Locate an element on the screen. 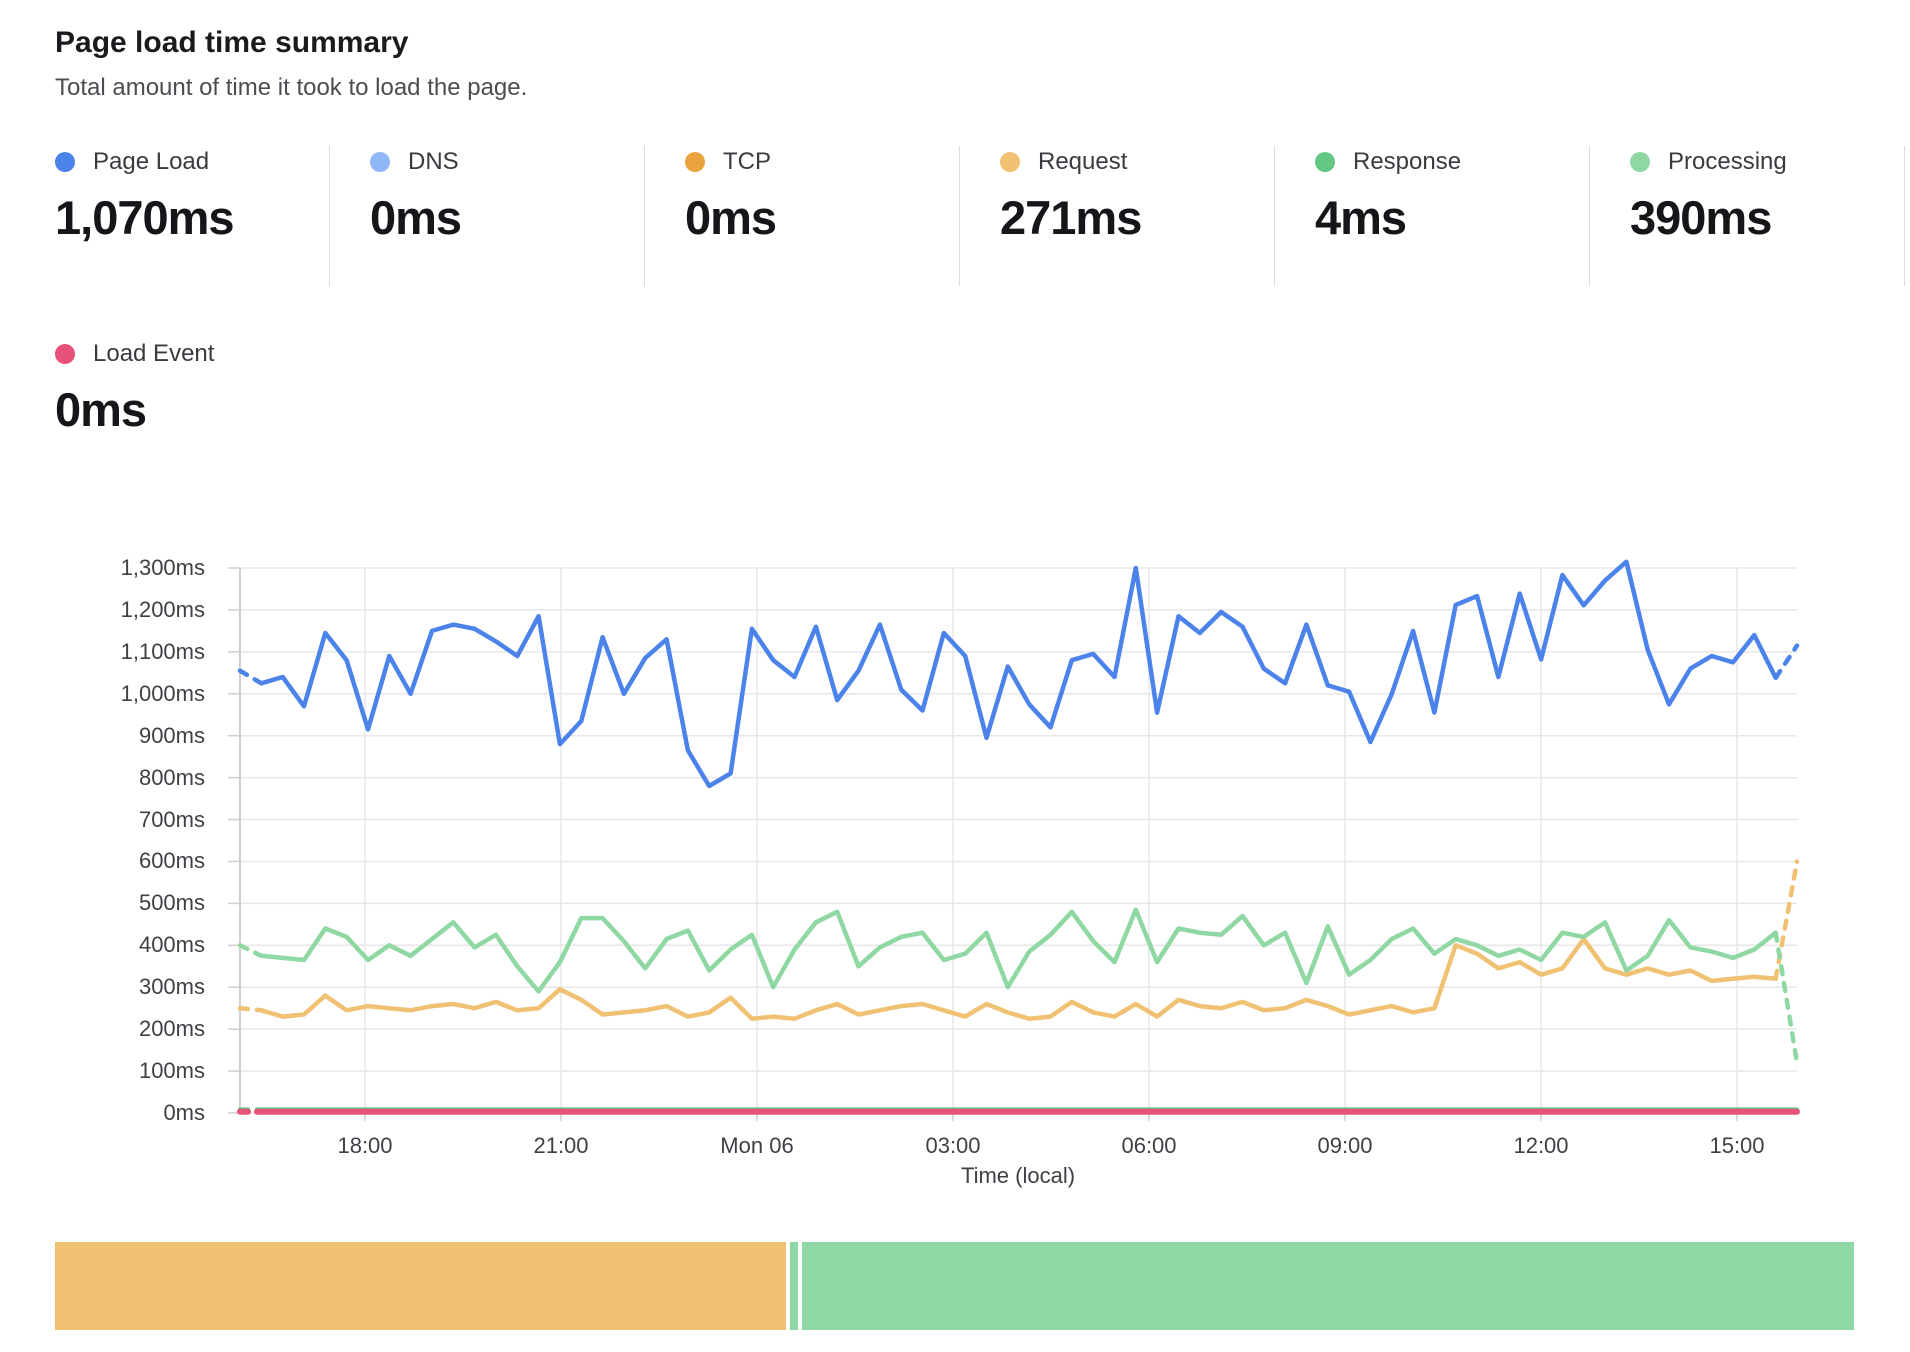 This screenshot has height=1352, width=1910. series-request-dash-start is located at coordinates (250, 1009).